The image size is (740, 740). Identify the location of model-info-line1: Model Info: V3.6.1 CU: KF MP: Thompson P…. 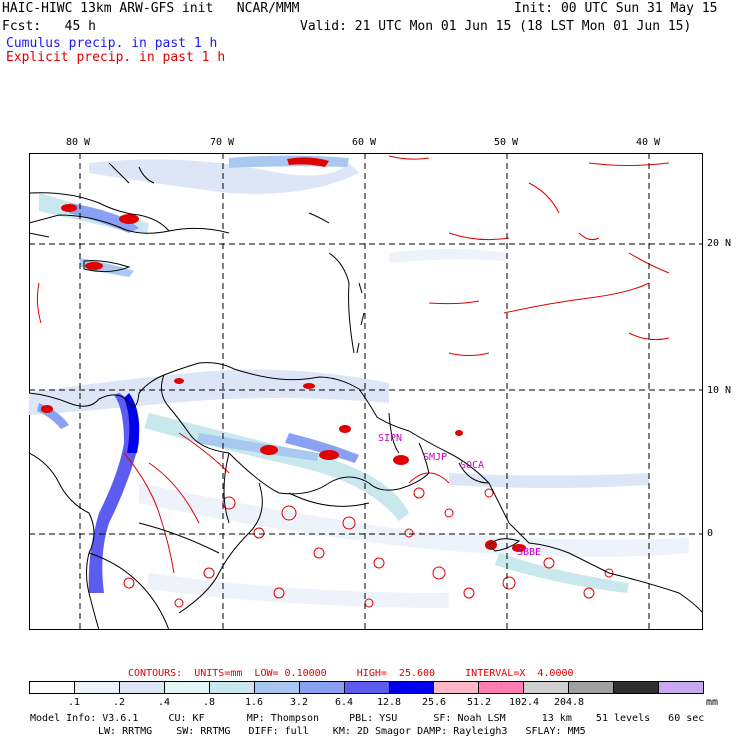
(367, 718).